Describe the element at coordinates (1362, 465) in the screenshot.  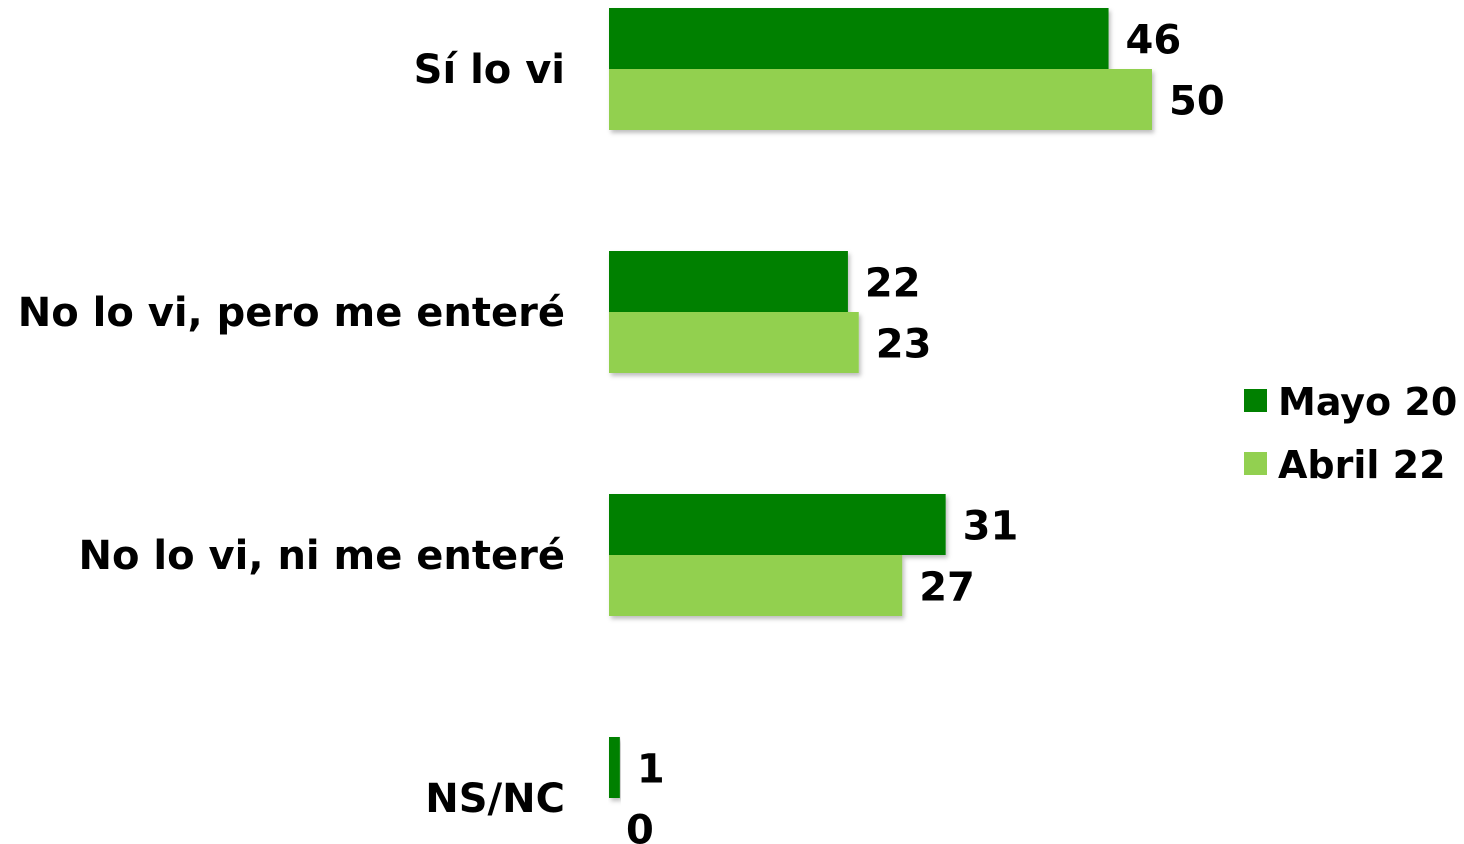
I see `legend-label-abril-22: Abril 22` at that location.